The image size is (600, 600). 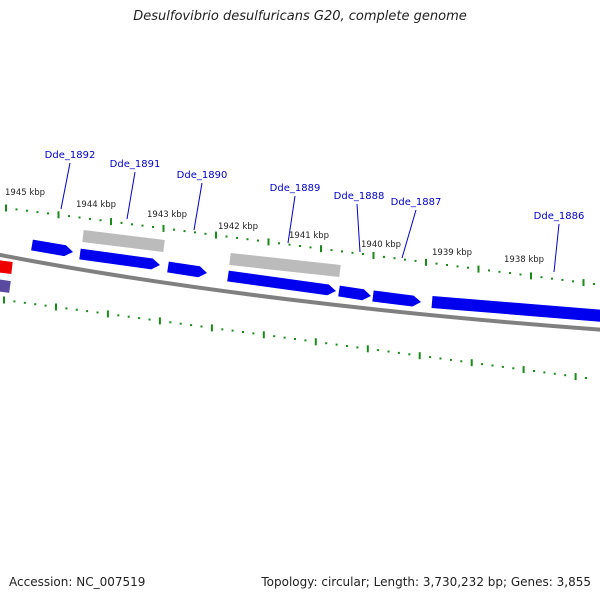 I want to click on gene-label: Dde_1891, so click(x=135, y=164).